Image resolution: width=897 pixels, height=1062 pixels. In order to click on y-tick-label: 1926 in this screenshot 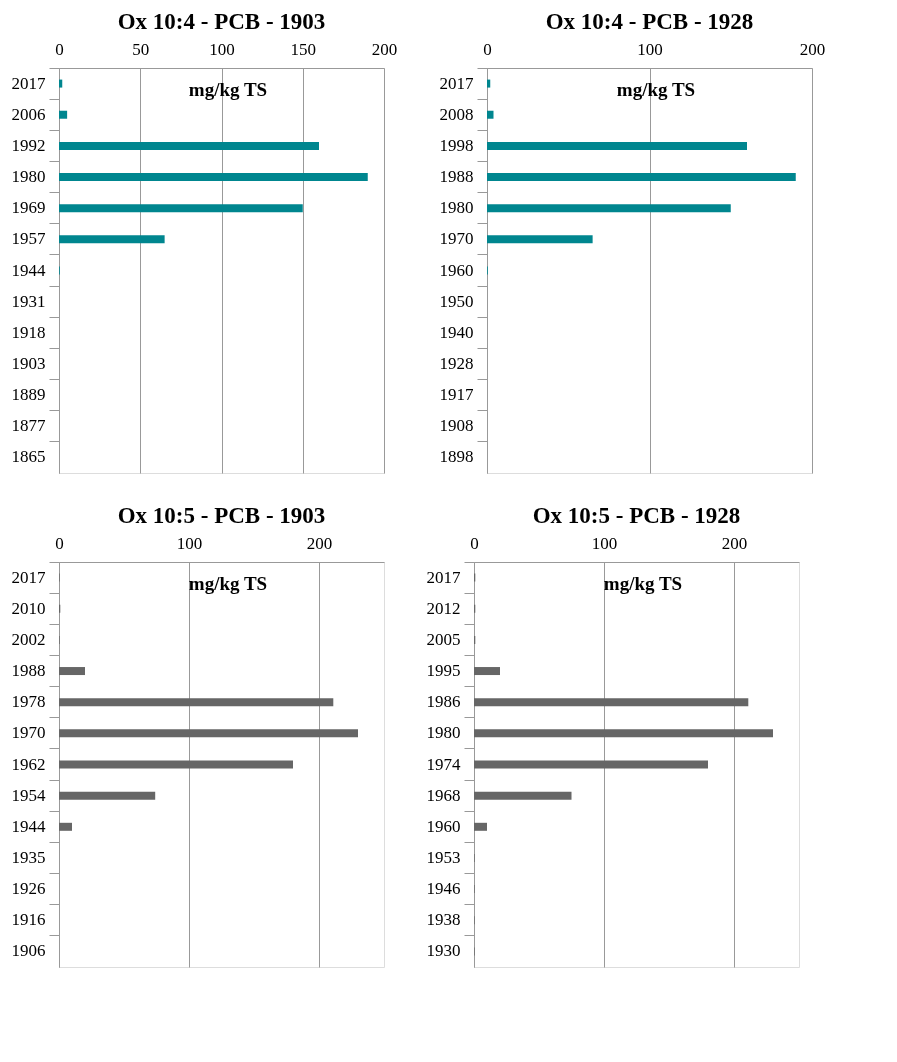, I will do `click(28, 889)`.